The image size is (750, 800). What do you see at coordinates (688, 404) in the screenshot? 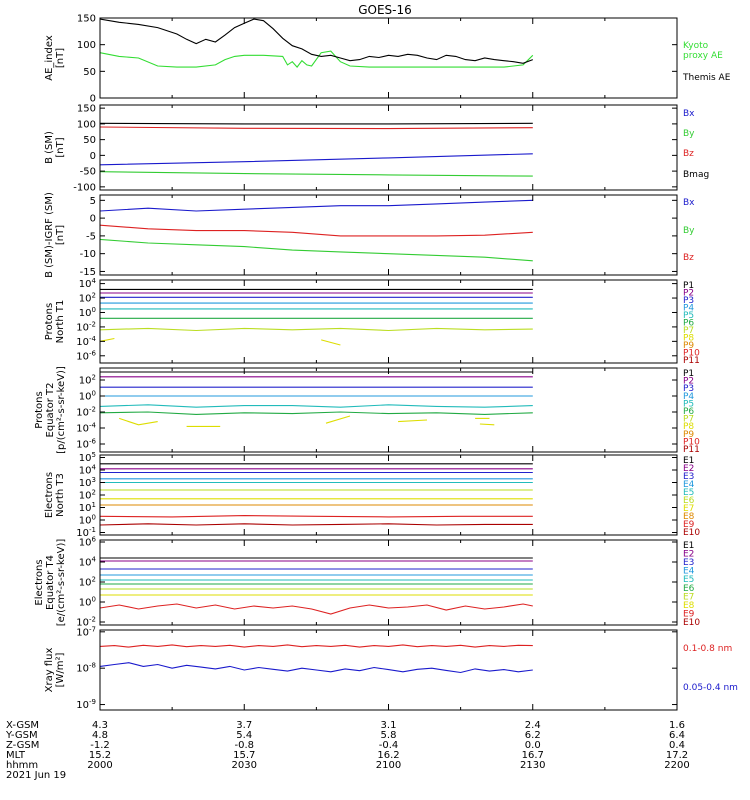
I see `legend-item-pe-4: P5` at bounding box center [688, 404].